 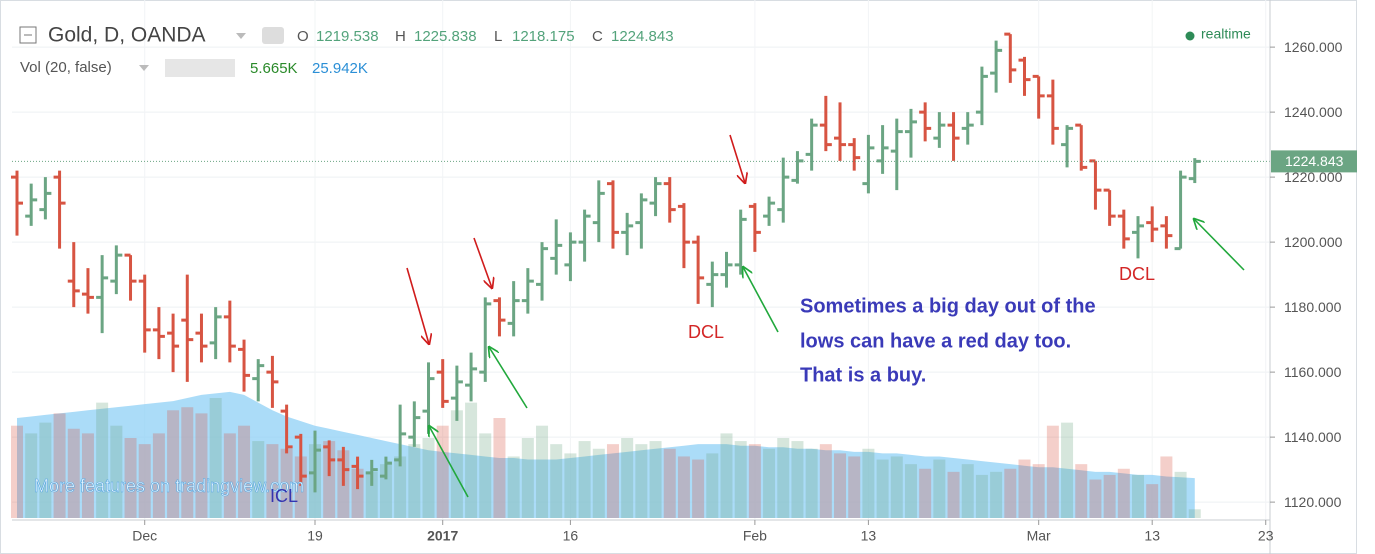 What do you see at coordinates (948, 306) in the screenshot?
I see `annotation: Sometimes a big day out of the` at bounding box center [948, 306].